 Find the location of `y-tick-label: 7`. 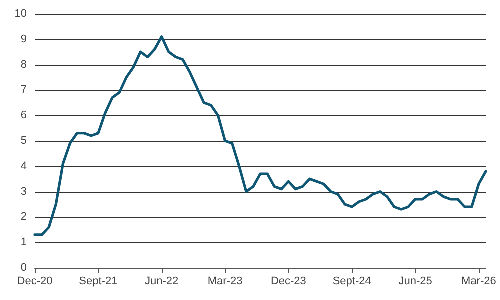

y-tick-label: 7 is located at coordinates (23, 90).